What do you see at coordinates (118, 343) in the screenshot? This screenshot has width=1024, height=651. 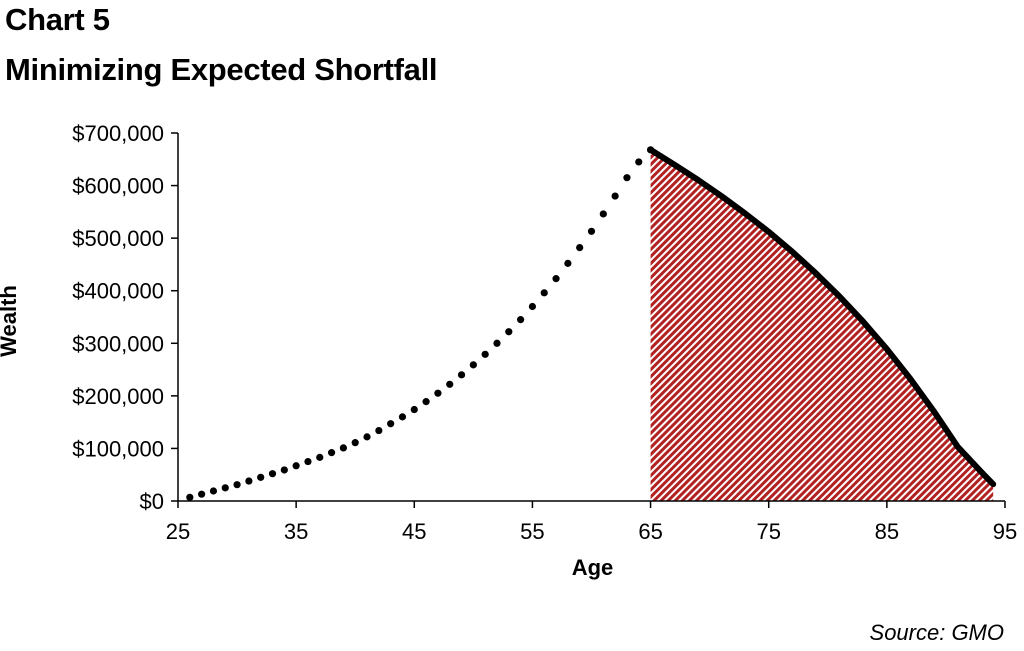 I see `y-tick-label: $300,000` at bounding box center [118, 343].